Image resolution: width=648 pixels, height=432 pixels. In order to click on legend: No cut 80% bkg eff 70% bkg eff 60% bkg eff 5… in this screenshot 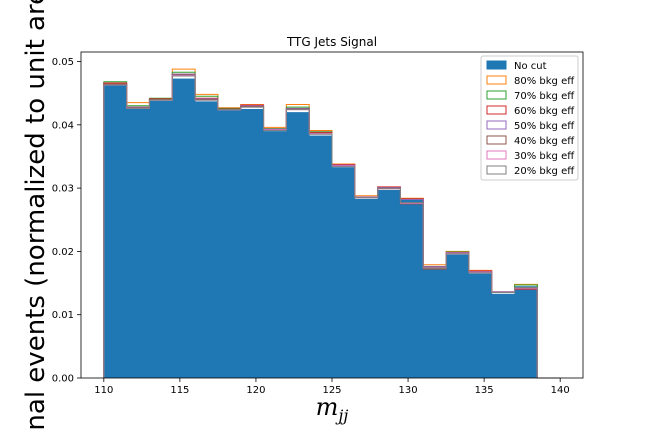, I will do `click(529, 118)`.